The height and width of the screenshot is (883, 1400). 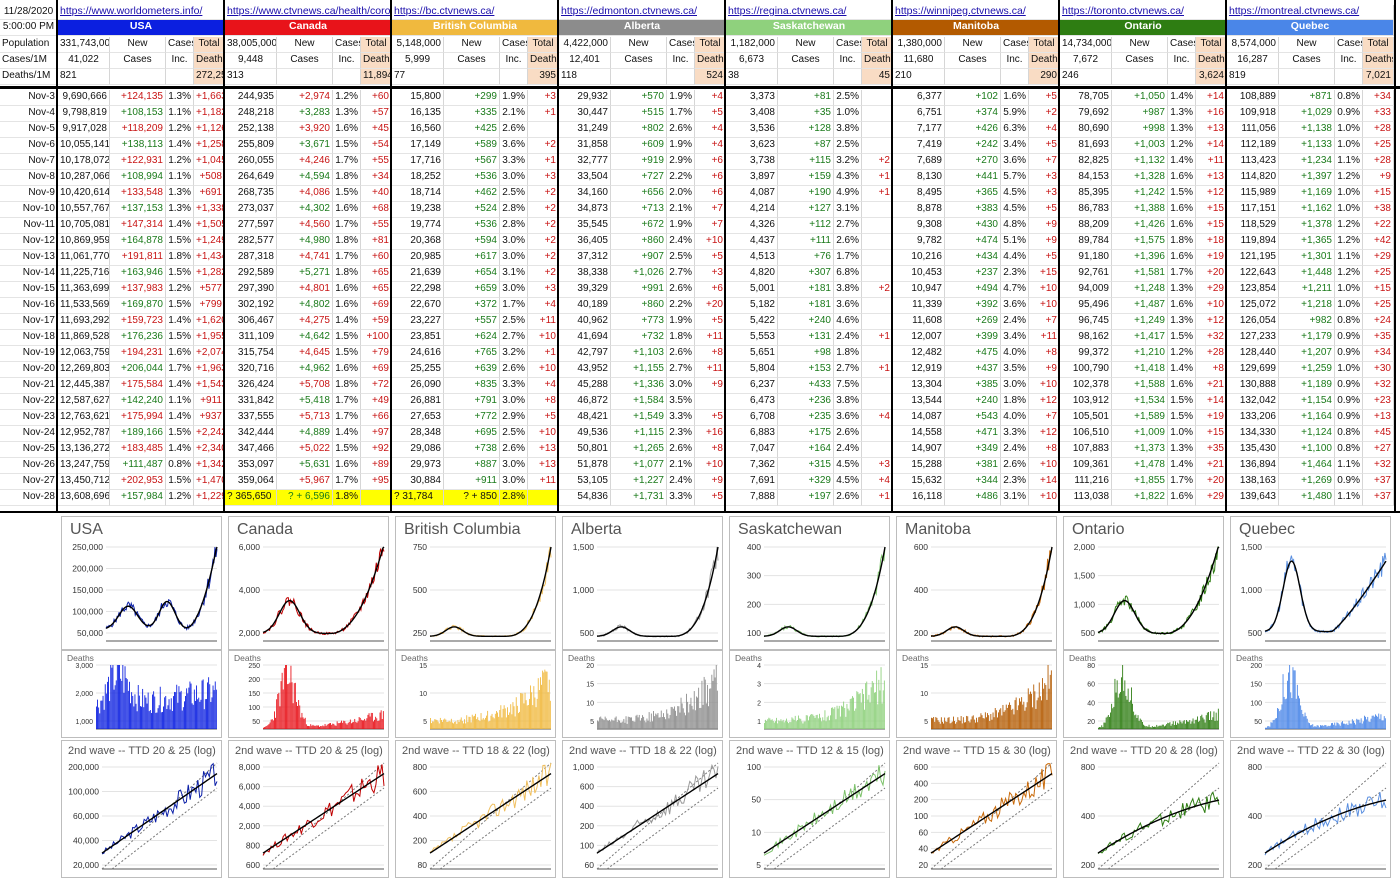 I want to click on cases-chart: Saskatchewan 400 300 200 100, so click(x=809, y=583).